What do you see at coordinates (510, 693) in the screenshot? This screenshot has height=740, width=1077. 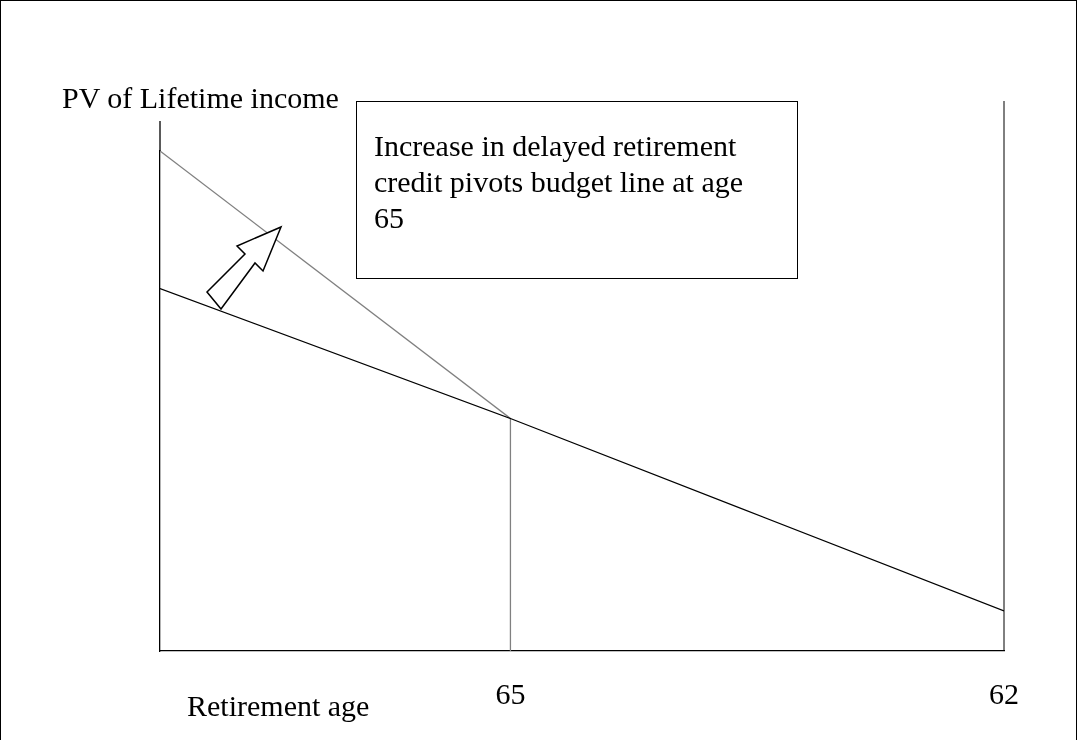 I see `x-tick-label: 65` at bounding box center [510, 693].